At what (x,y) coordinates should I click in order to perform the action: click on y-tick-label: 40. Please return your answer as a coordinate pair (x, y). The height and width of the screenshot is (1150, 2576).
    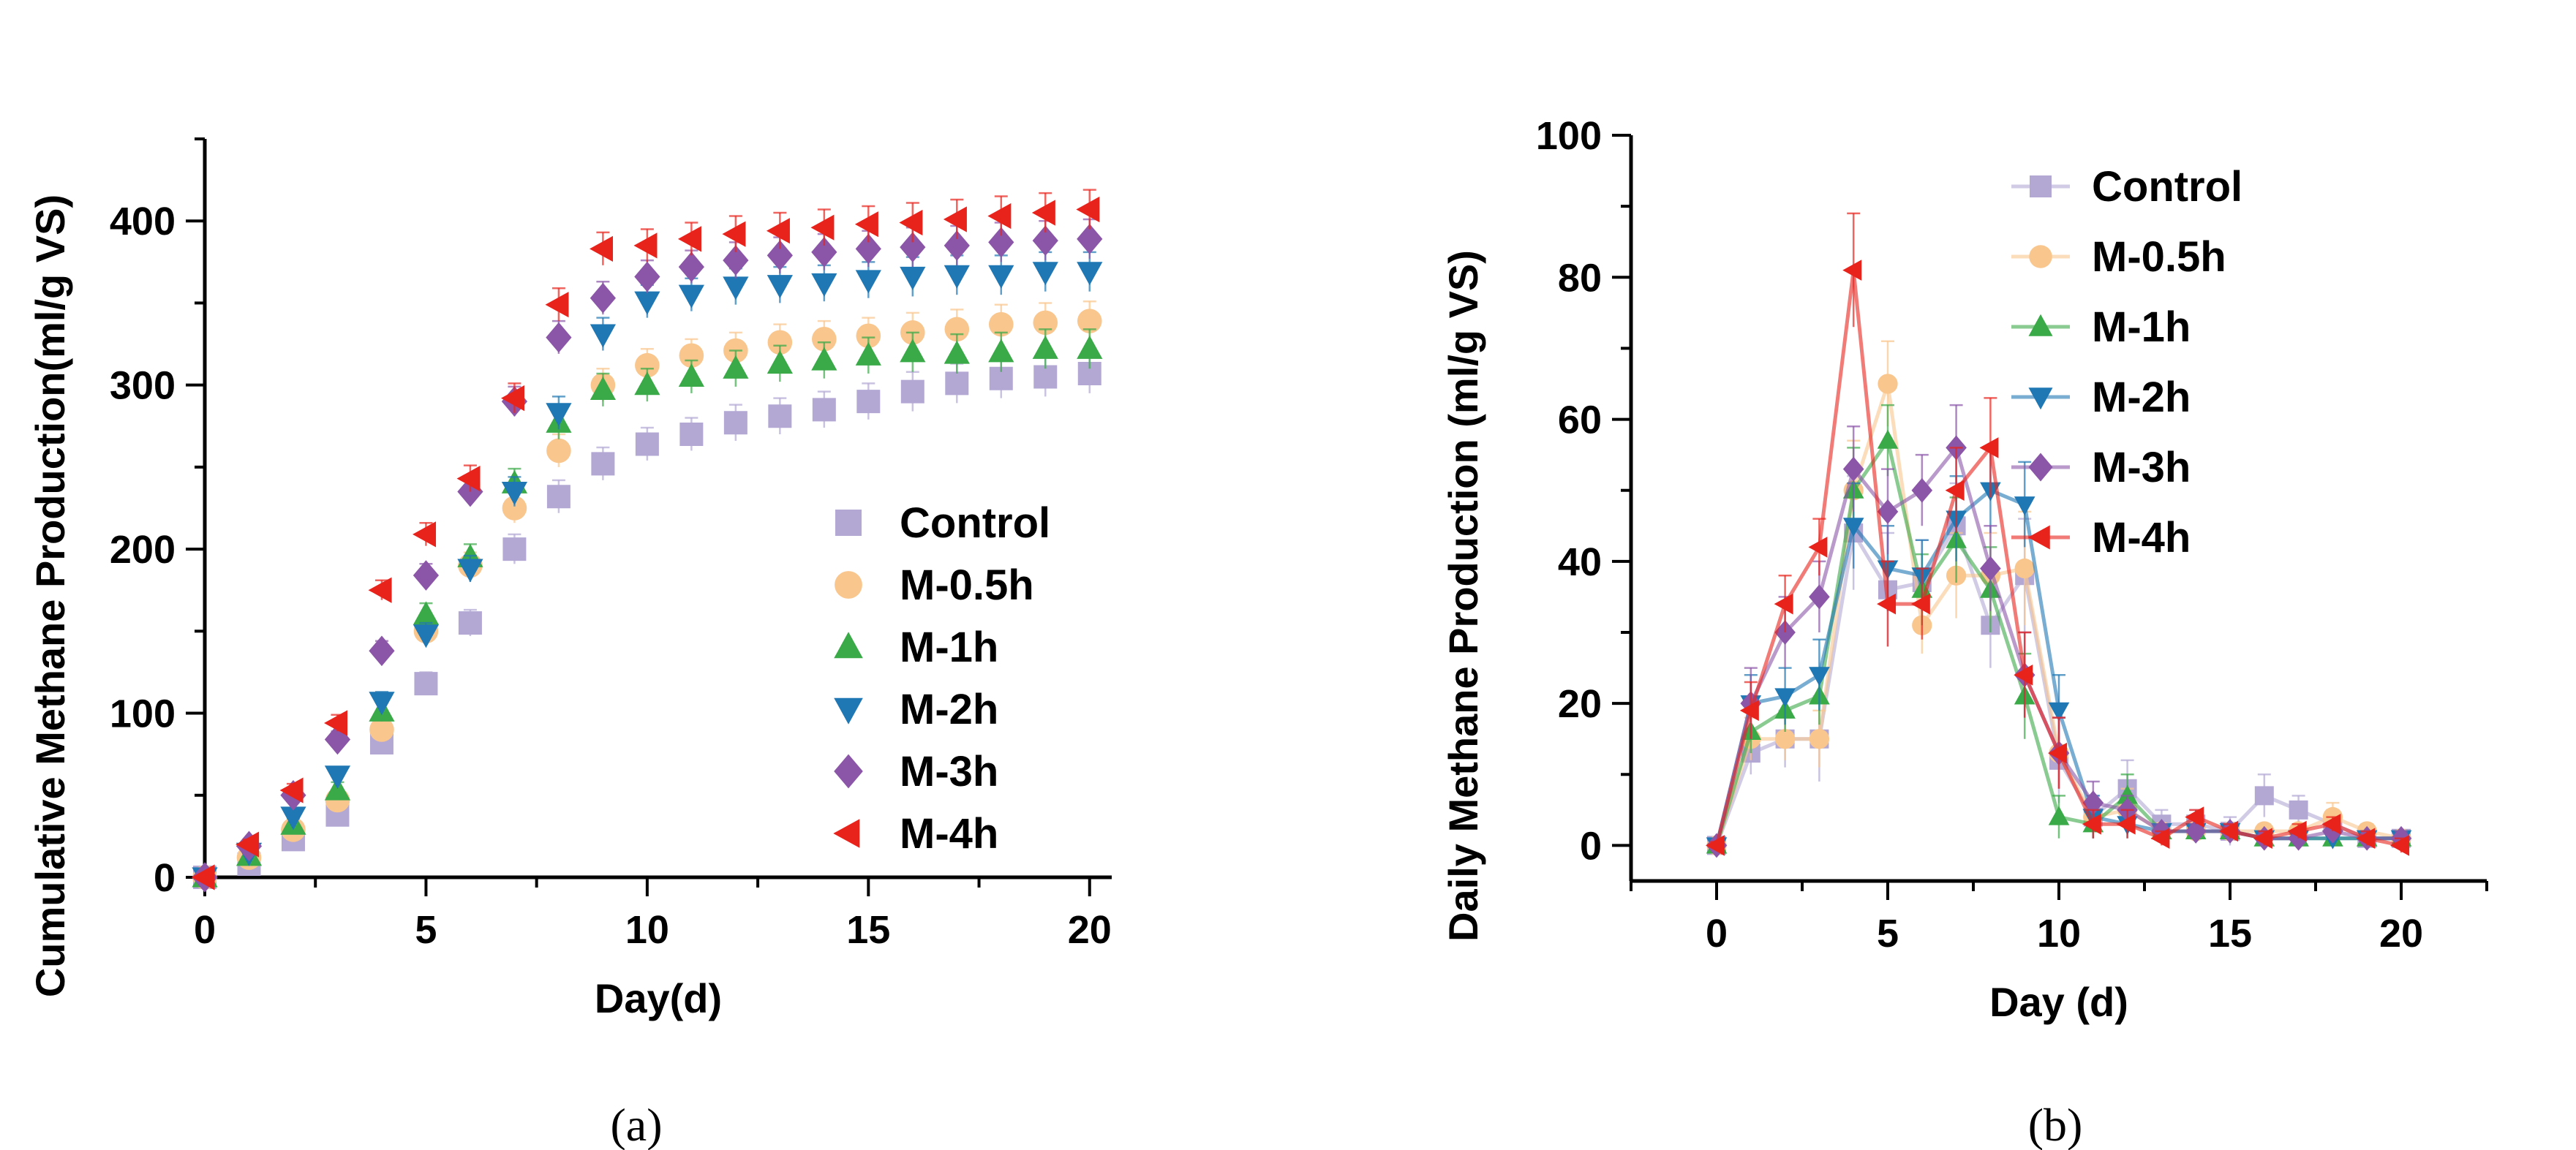
    Looking at the image, I should click on (1580, 562).